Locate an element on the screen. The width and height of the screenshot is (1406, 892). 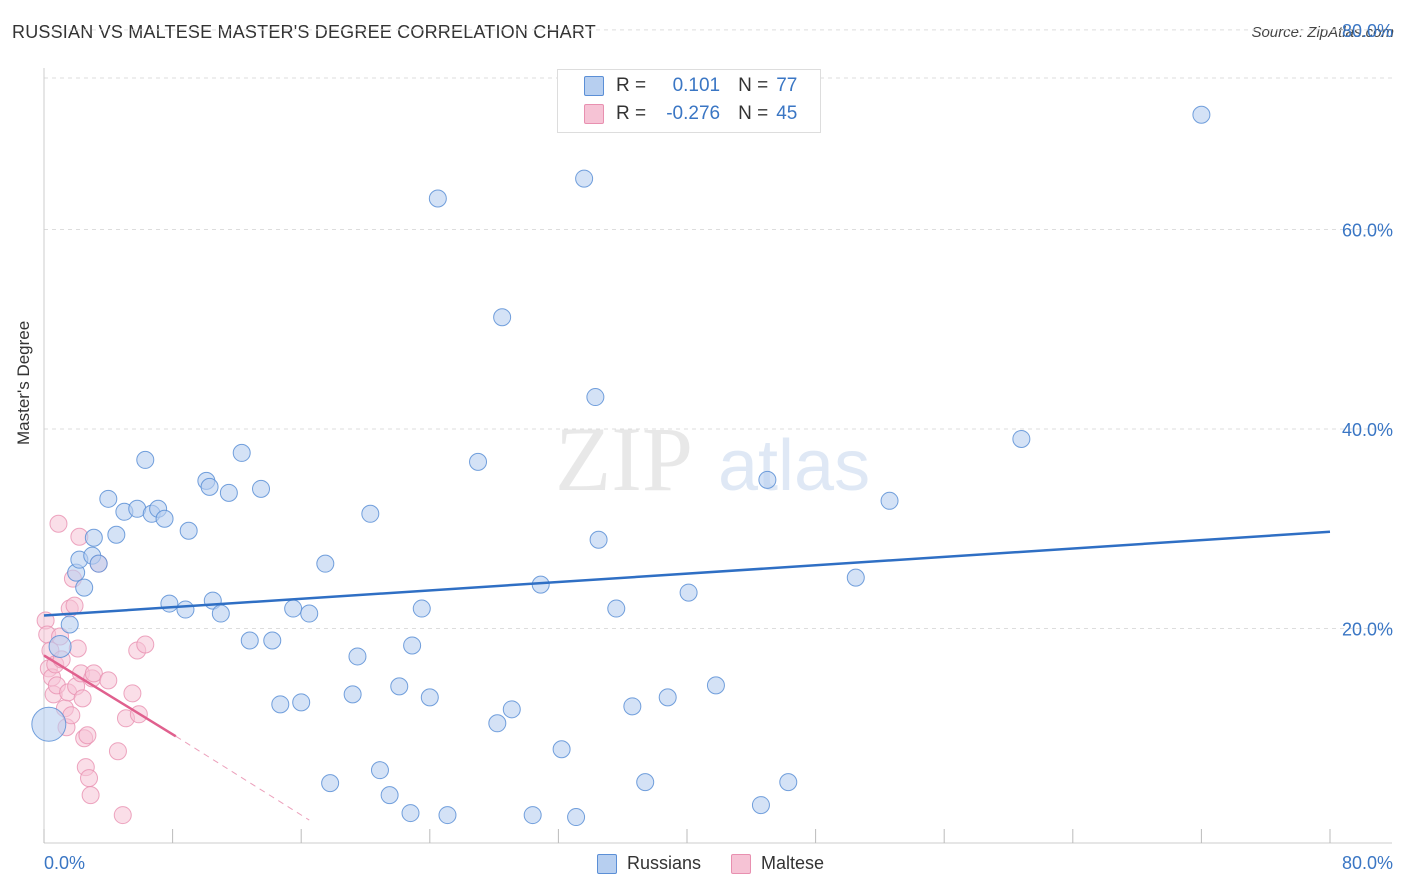
trend-line-maltese is located at coordinates (110, 696).